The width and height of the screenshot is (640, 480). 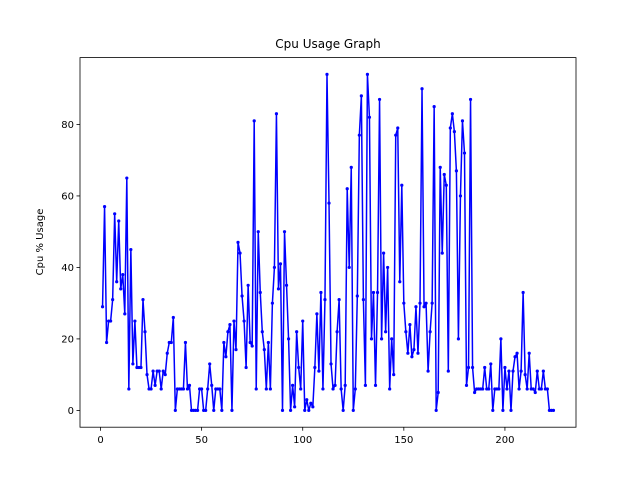 What do you see at coordinates (67, 125) in the screenshot?
I see `y-tick-label: 80` at bounding box center [67, 125].